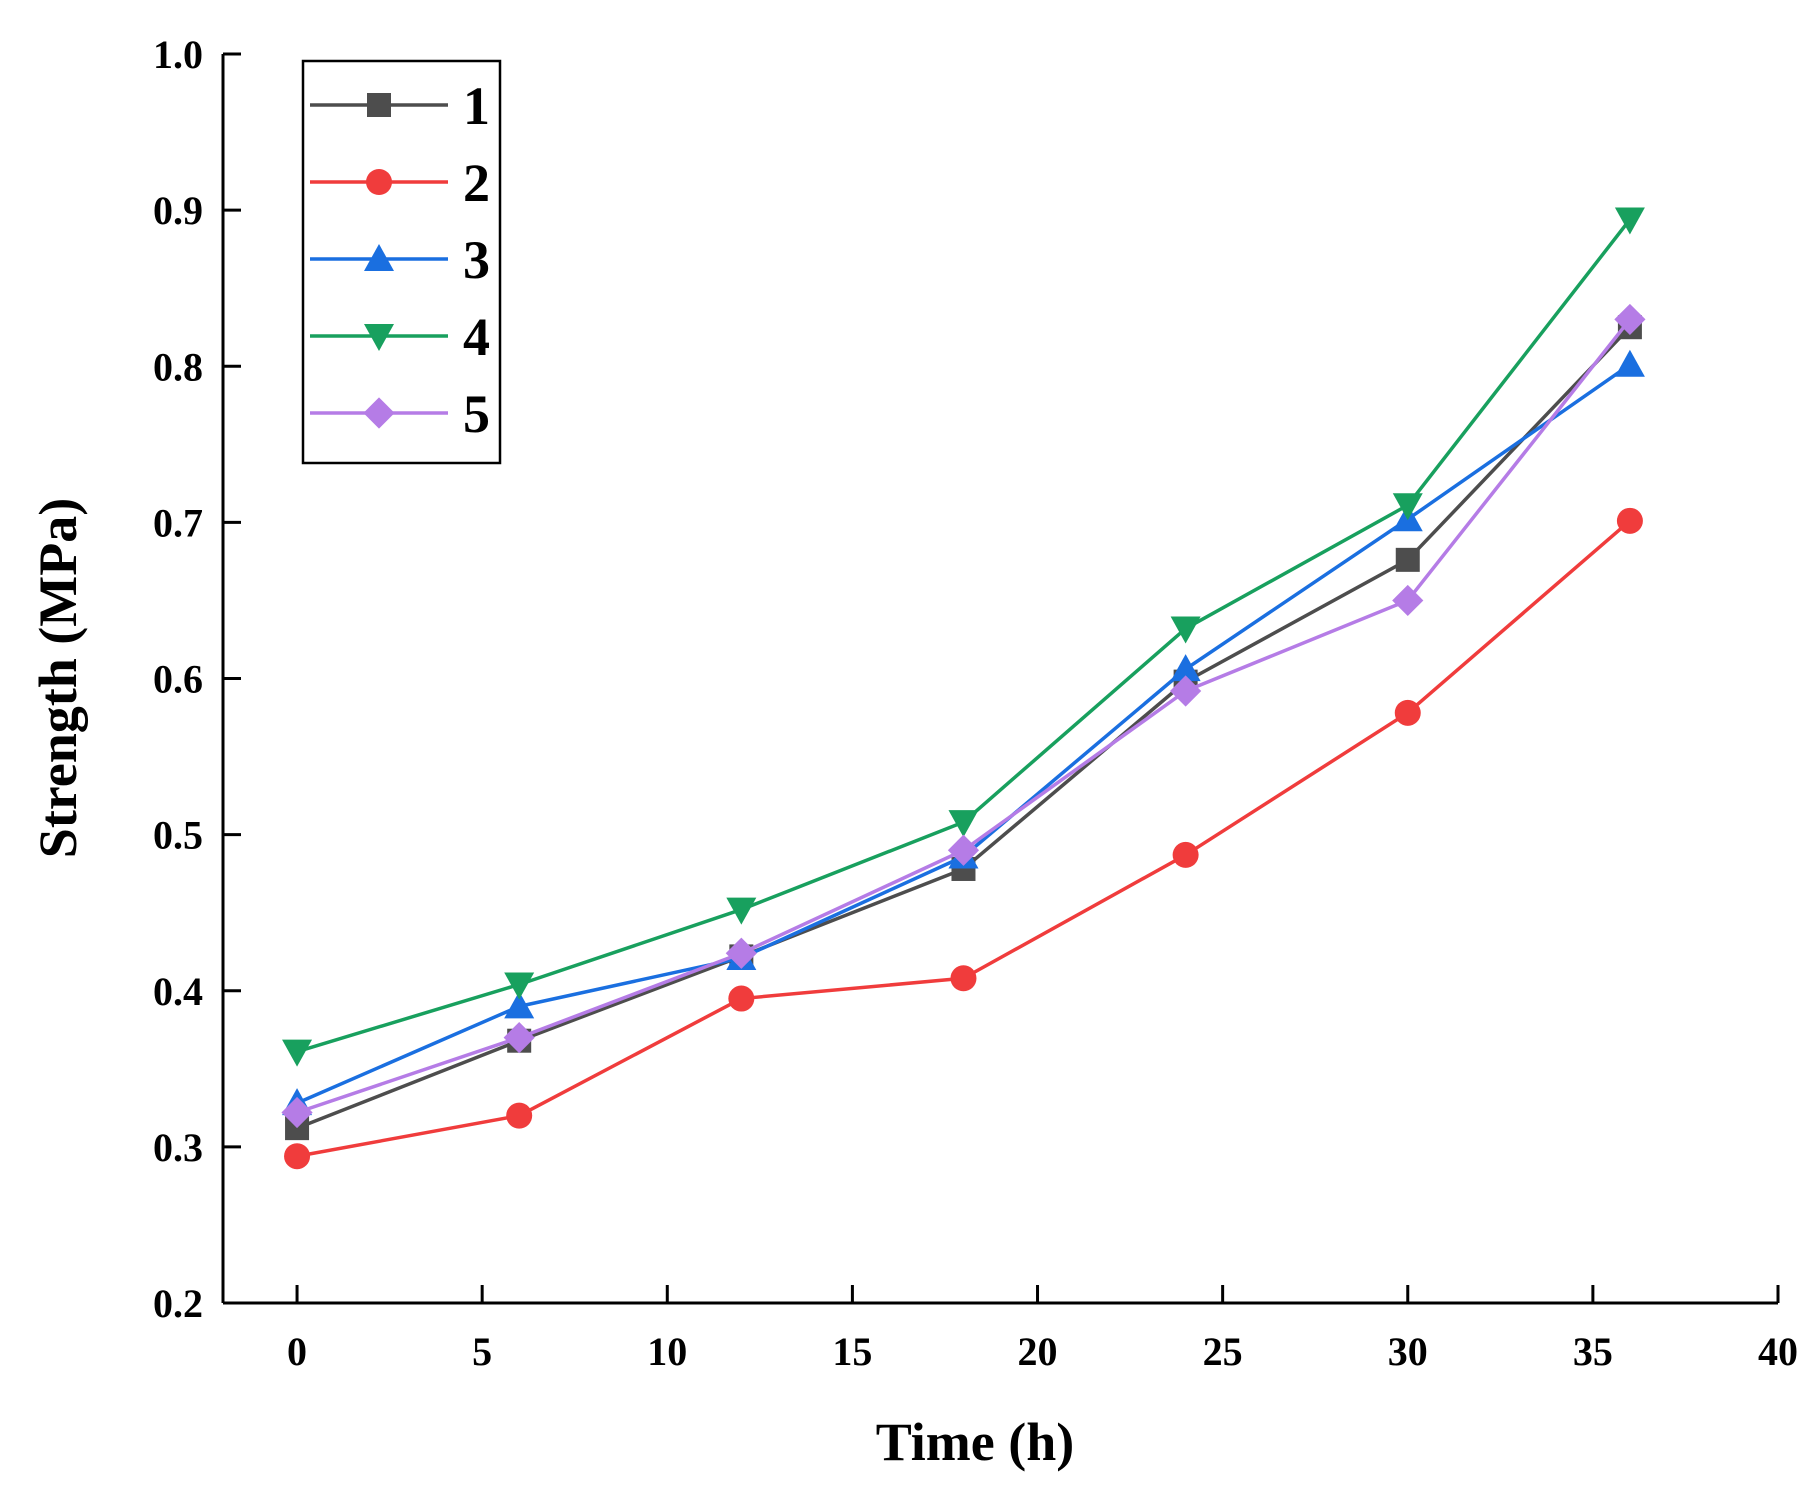  Describe the element at coordinates (476, 414) in the screenshot. I see `legend-label: 5` at that location.